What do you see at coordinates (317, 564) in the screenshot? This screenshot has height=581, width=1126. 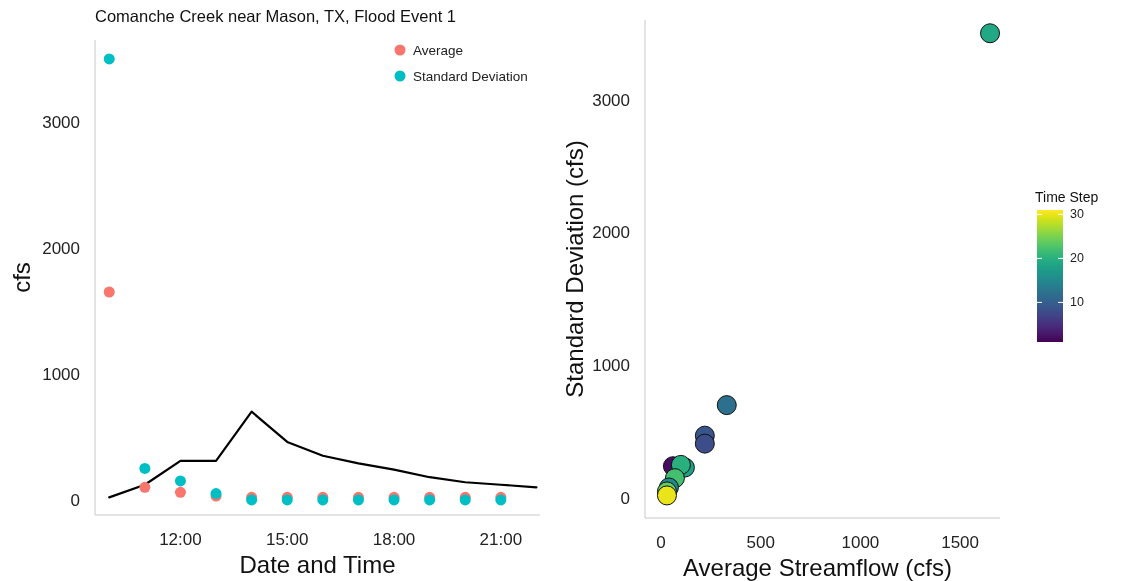 I see `x-axis-title: Date and Time` at bounding box center [317, 564].